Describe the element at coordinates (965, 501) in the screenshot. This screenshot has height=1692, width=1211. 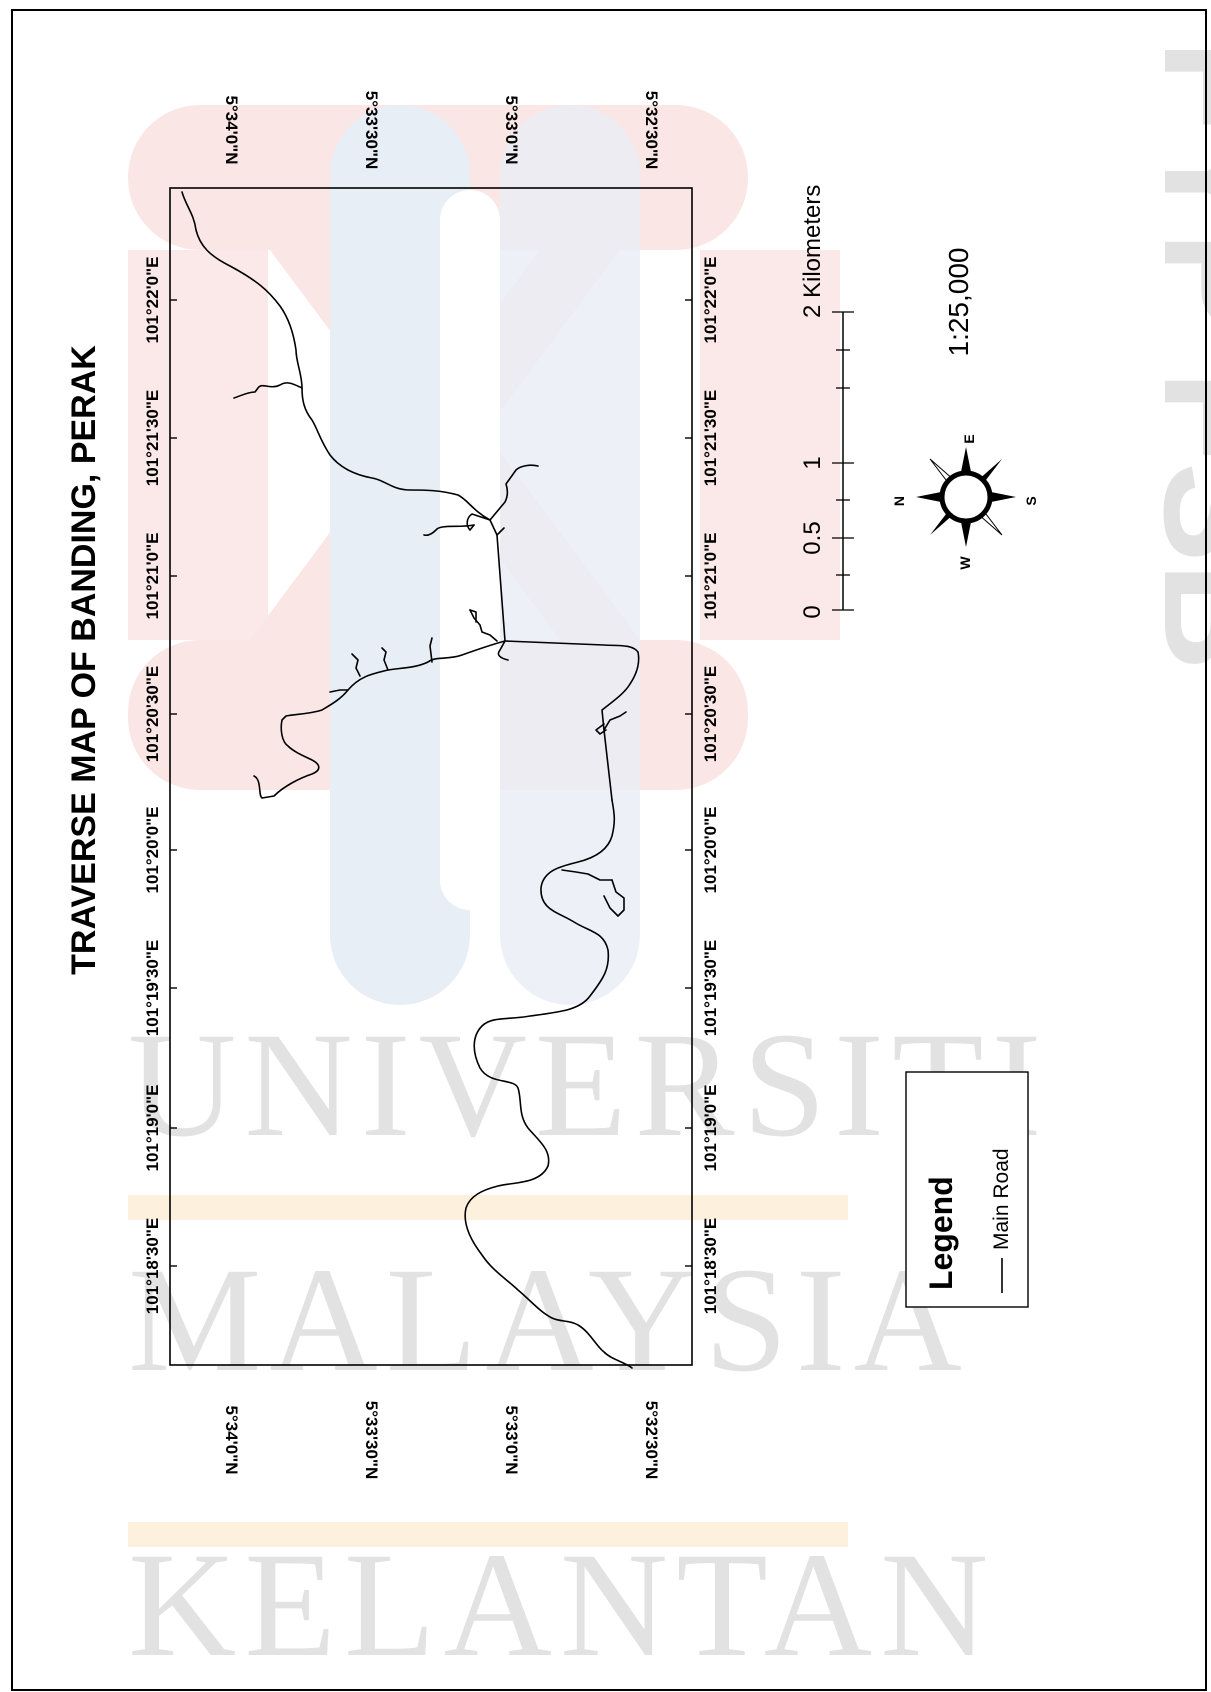
I see `compass-icon: N E S W` at that location.